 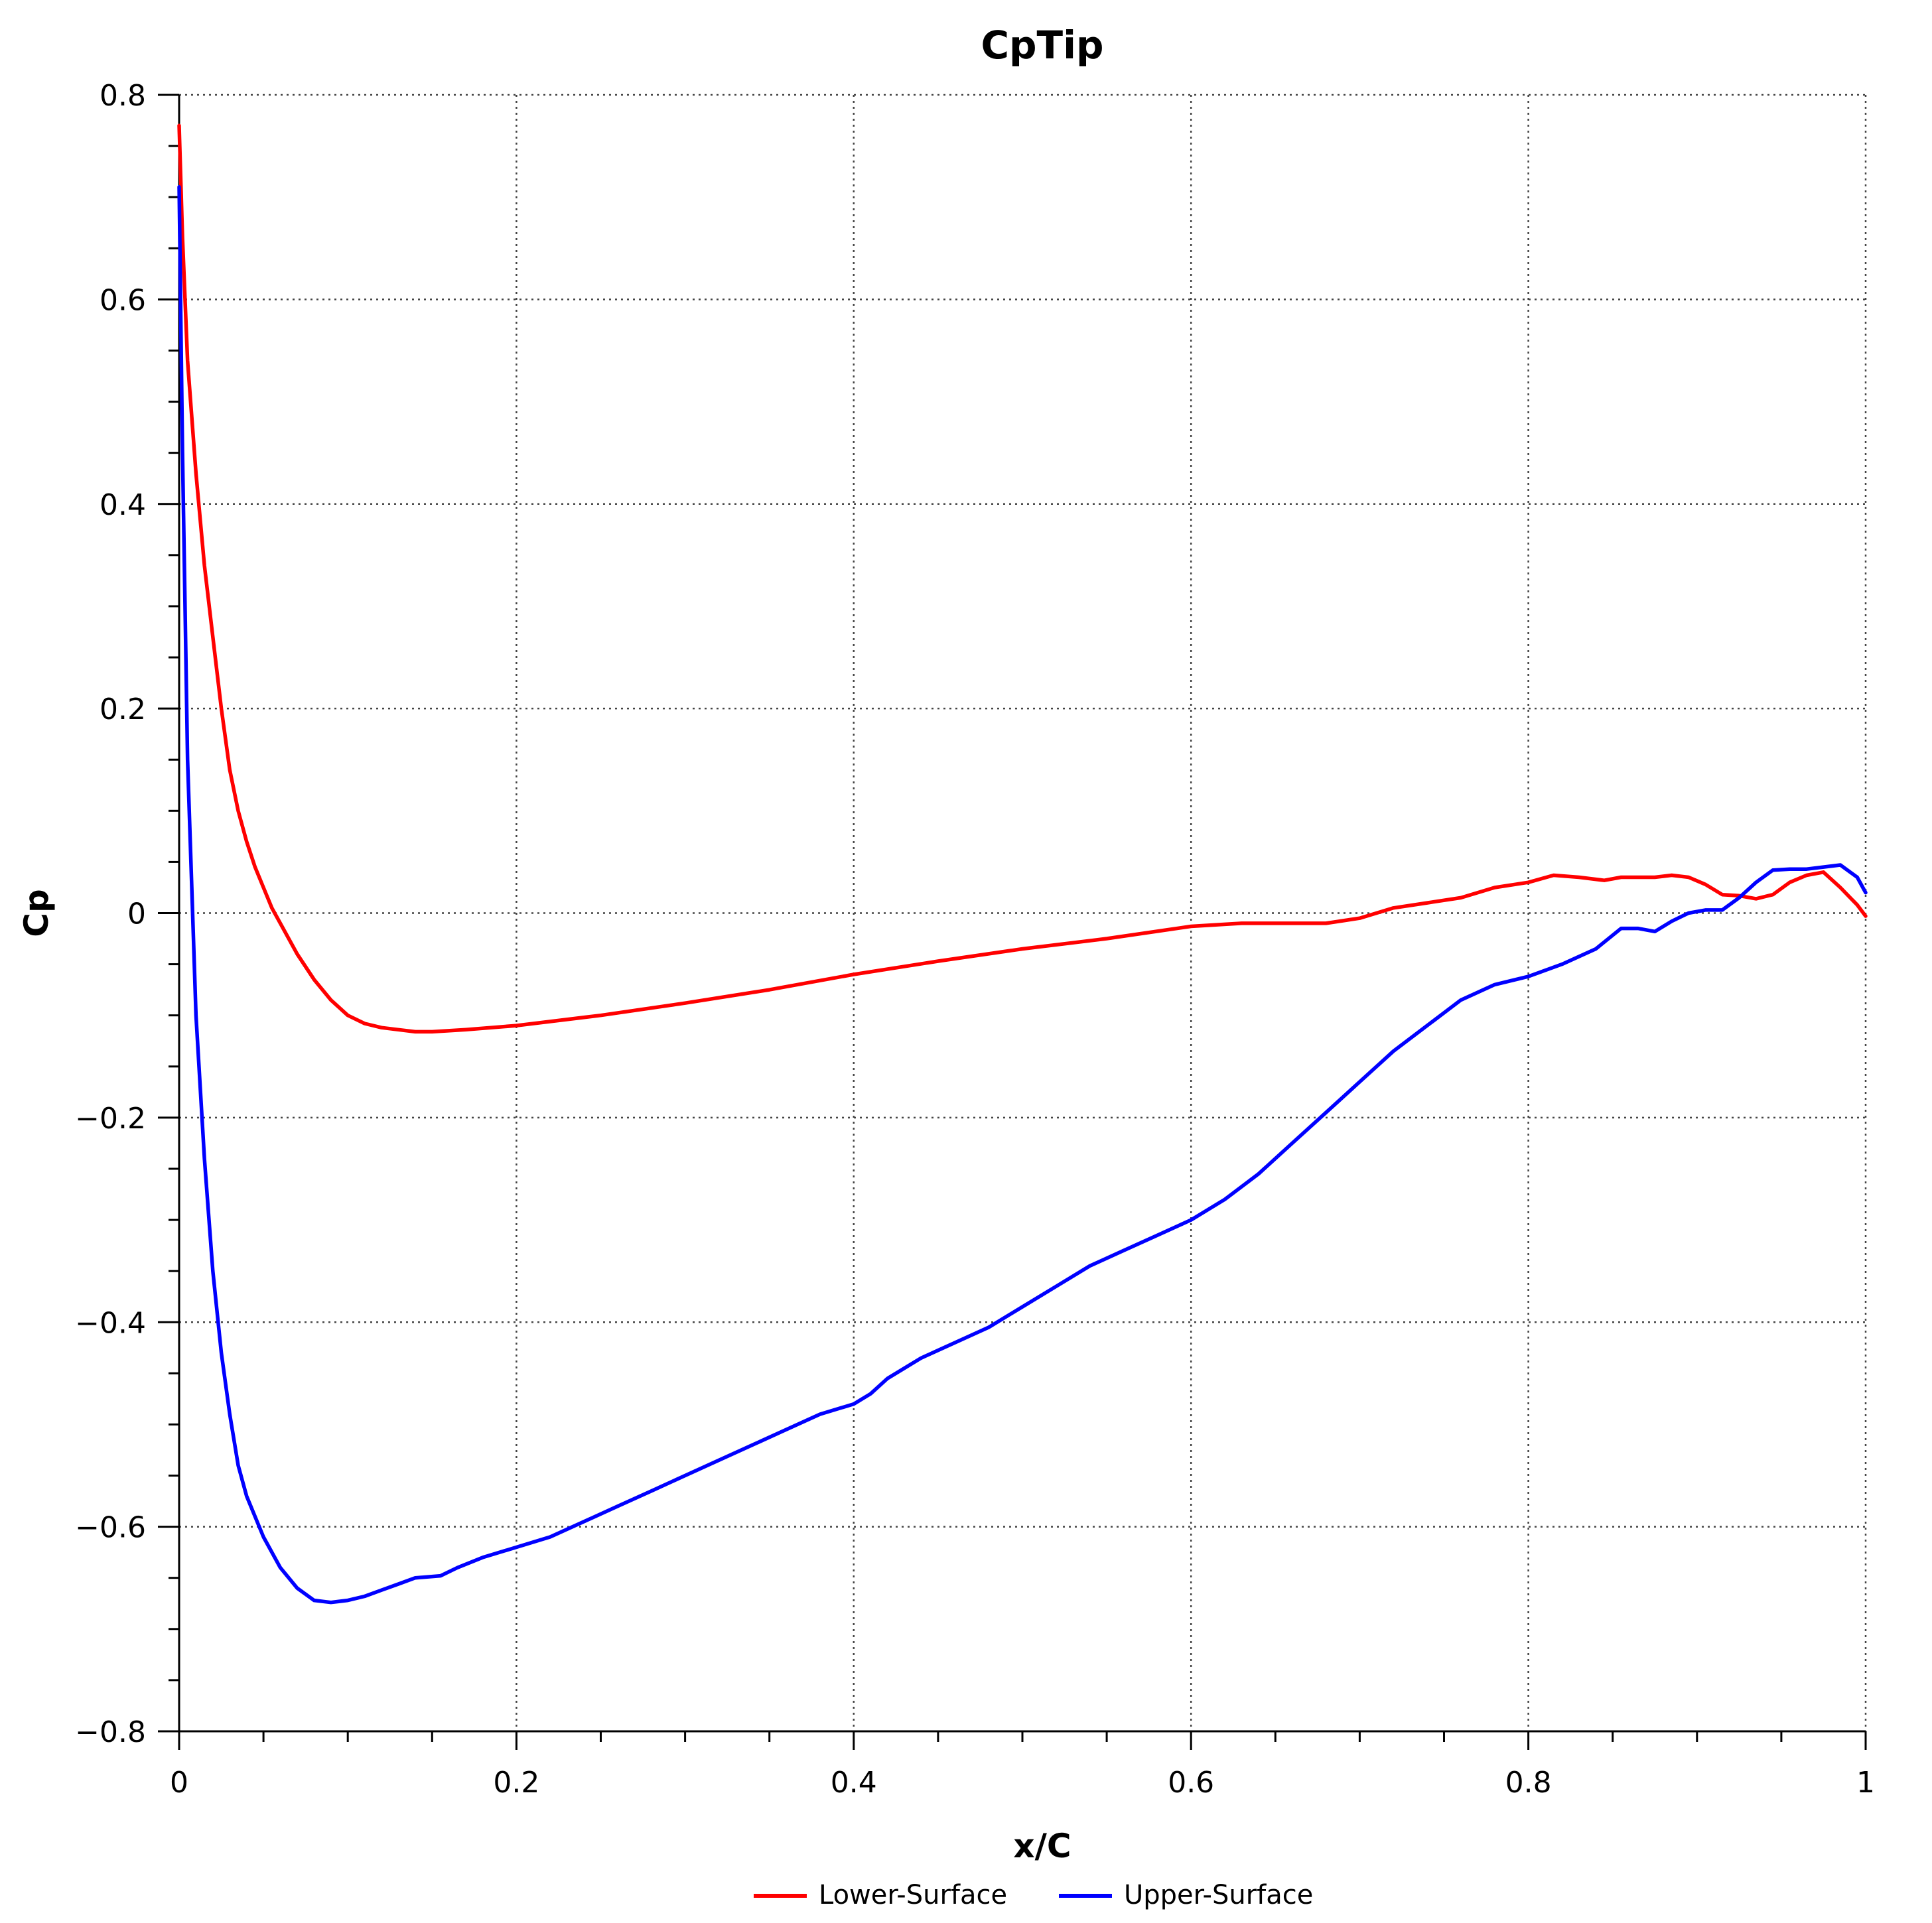 What do you see at coordinates (123, 300) in the screenshot?
I see `y-tick-label: 0.6` at bounding box center [123, 300].